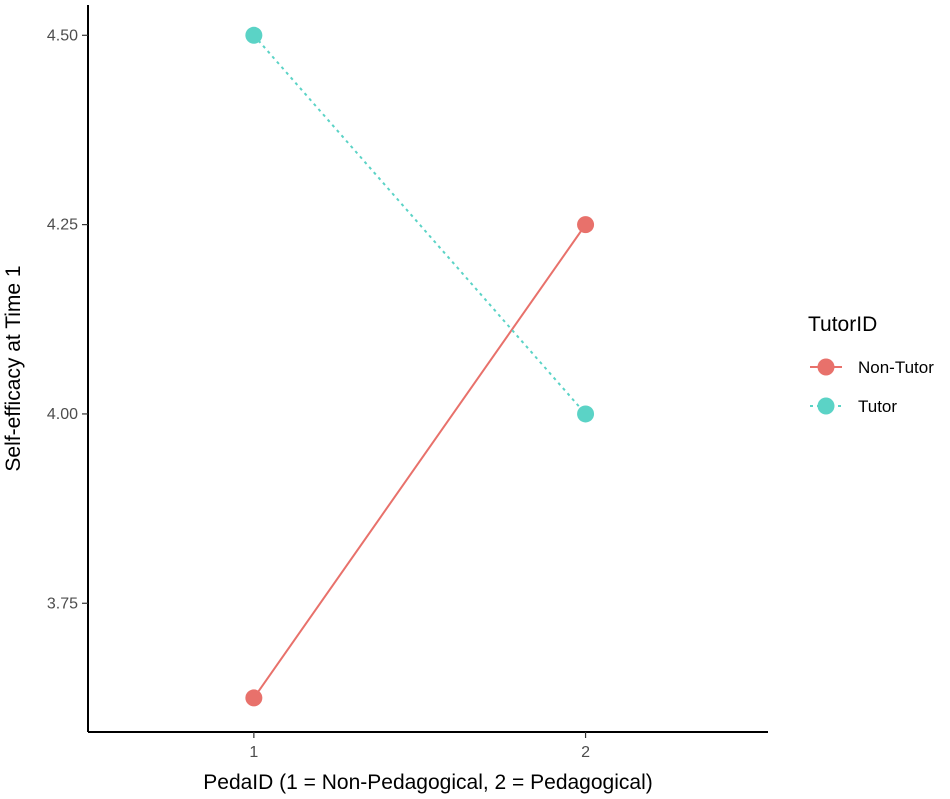  I want to click on legend-key-point-tutor, so click(826, 406).